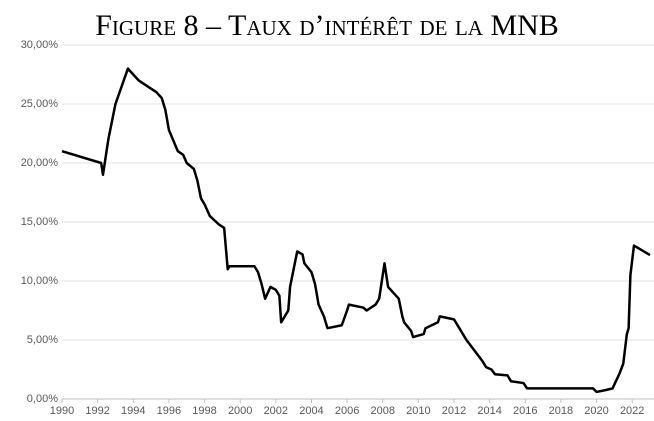  Describe the element at coordinates (418, 411) in the screenshot. I see `x-tick-label: 2010` at that location.